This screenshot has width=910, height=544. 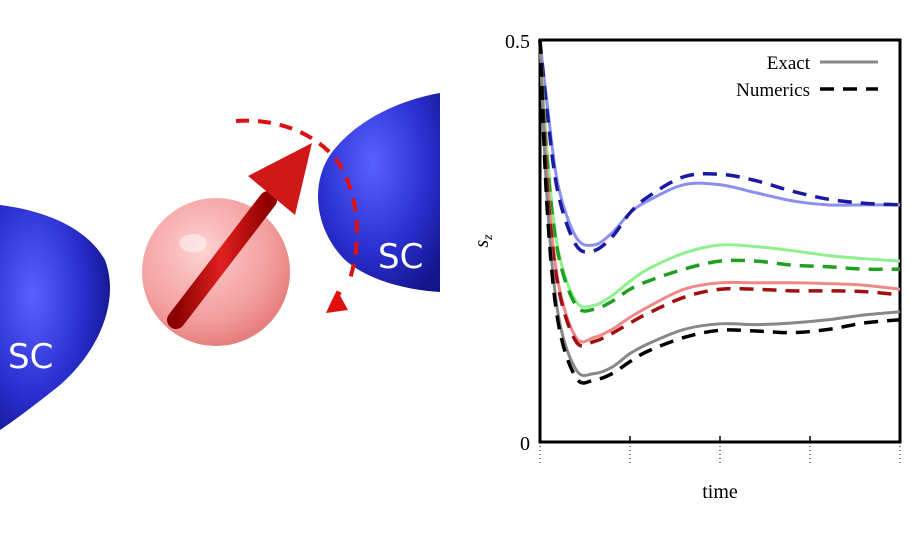 What do you see at coordinates (482, 244) in the screenshot?
I see `y-axis-label-main: s` at bounding box center [482, 244].